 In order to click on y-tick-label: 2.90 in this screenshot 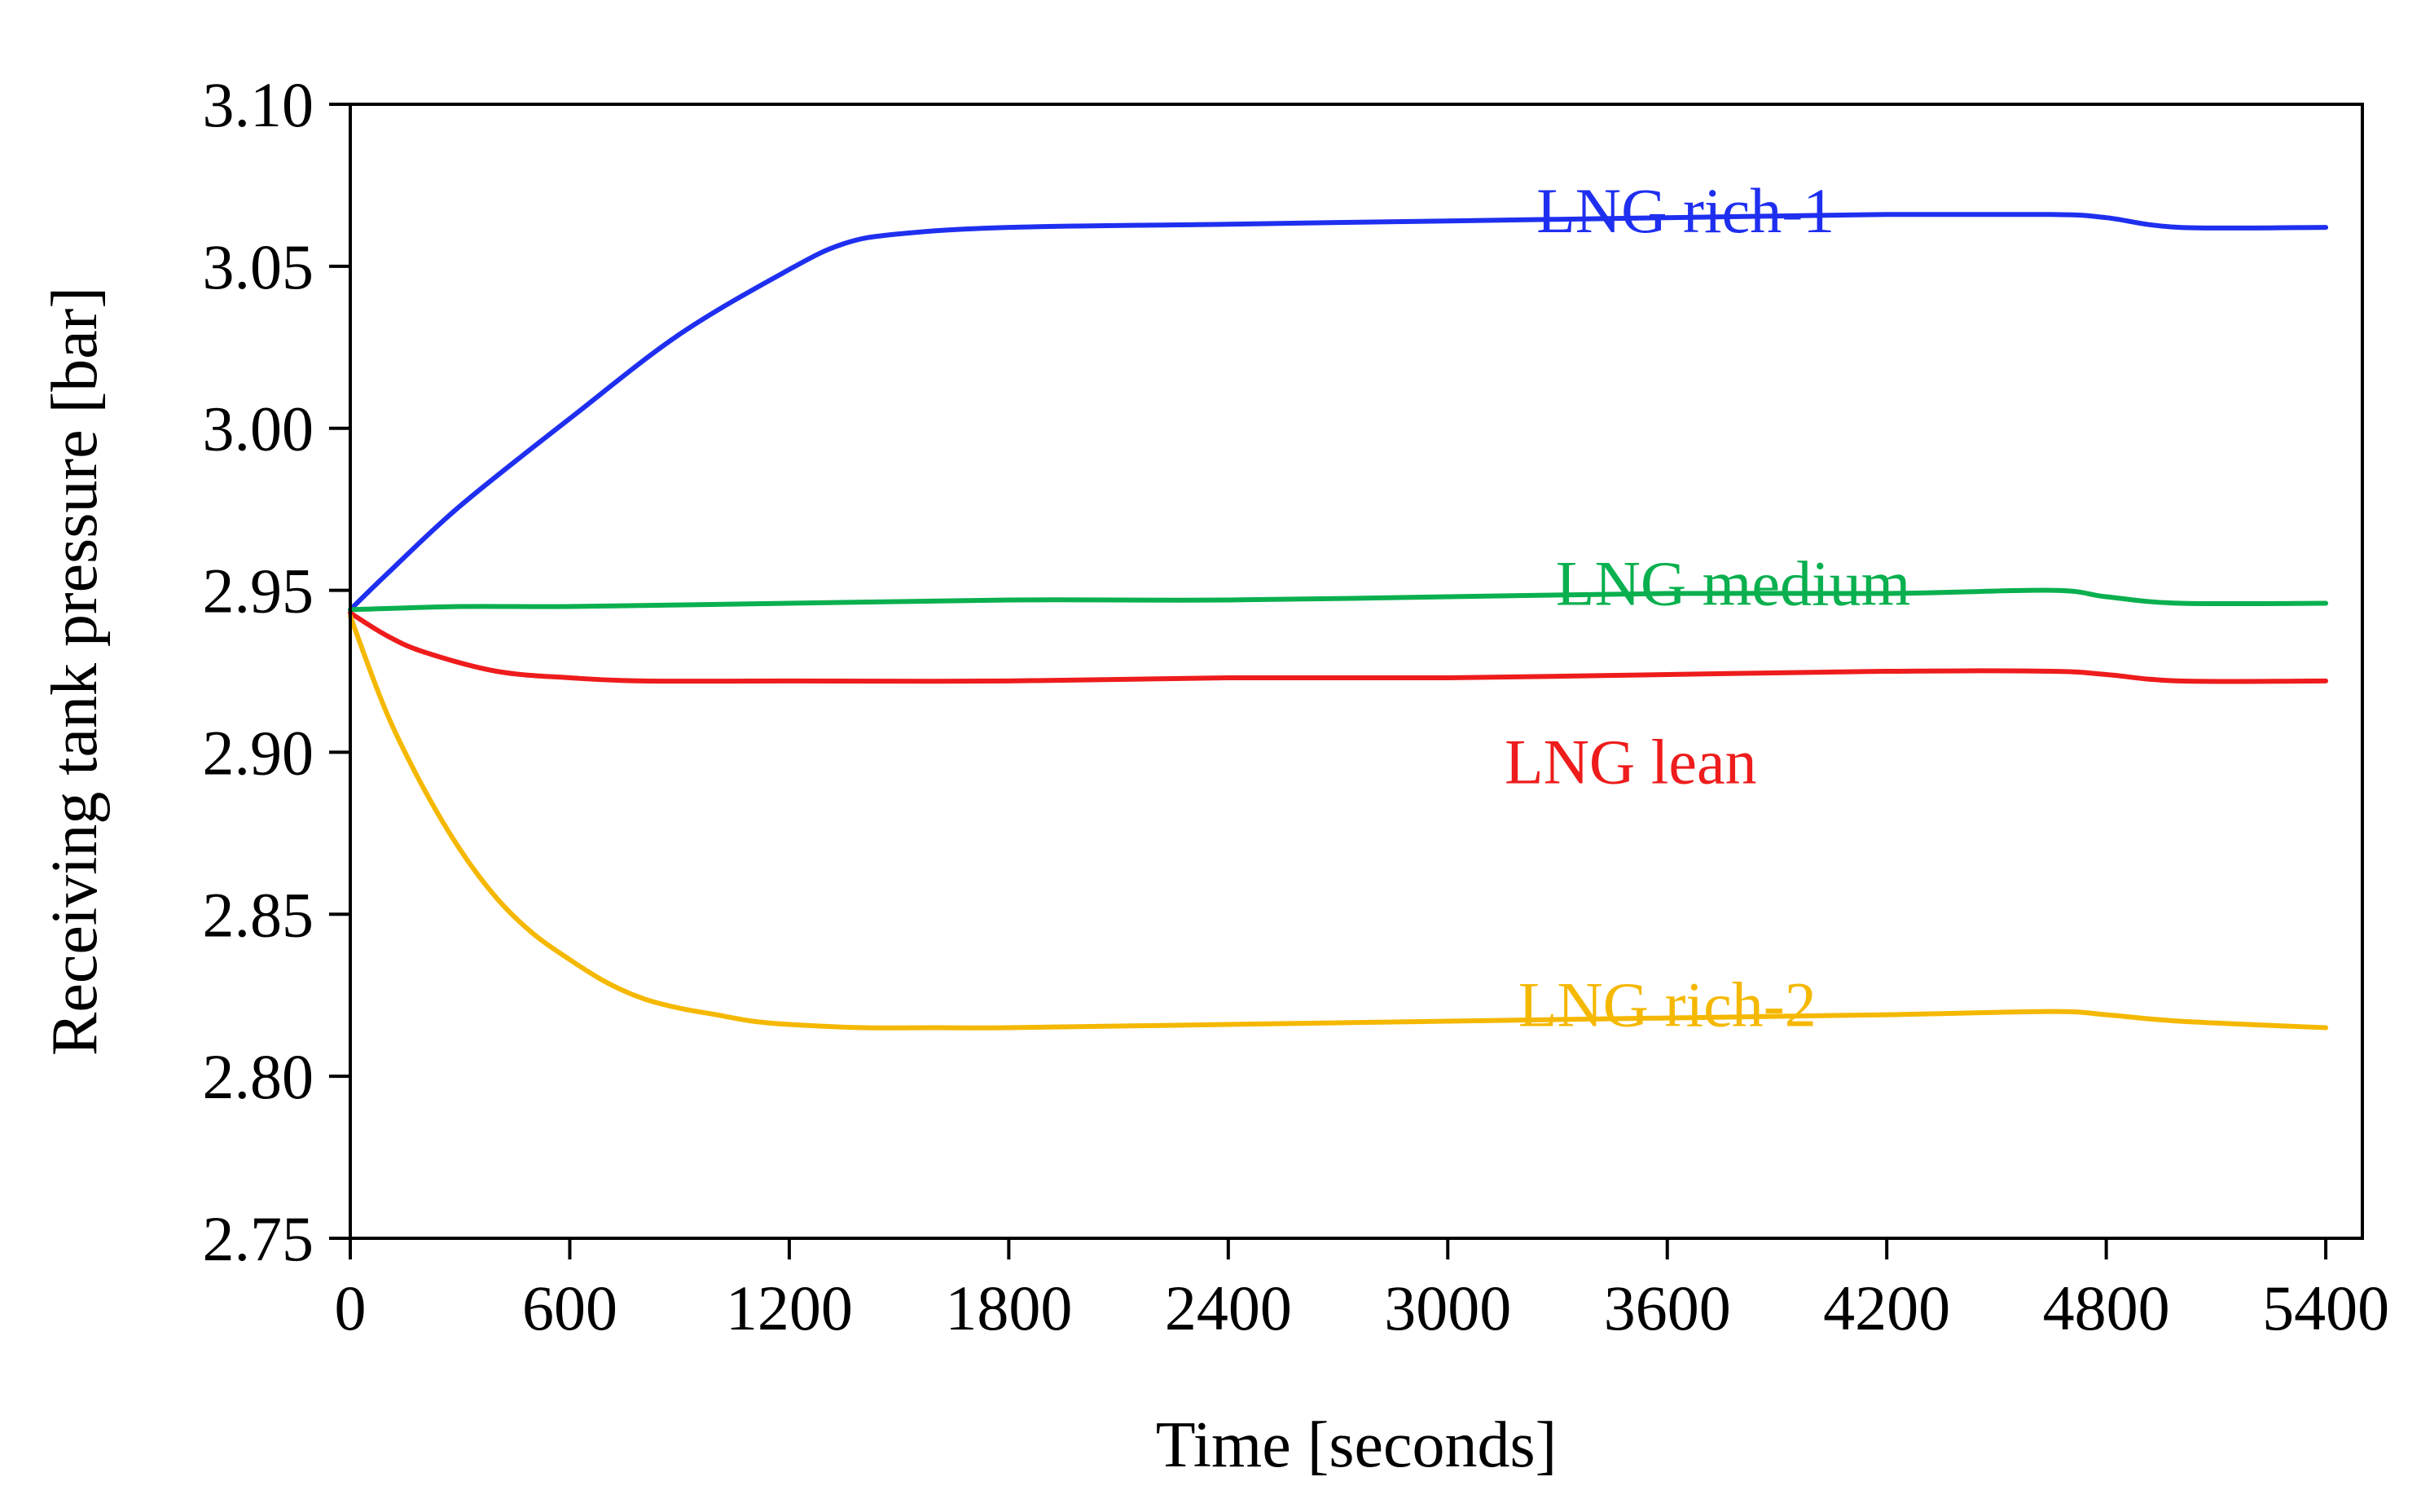, I will do `click(258, 752)`.